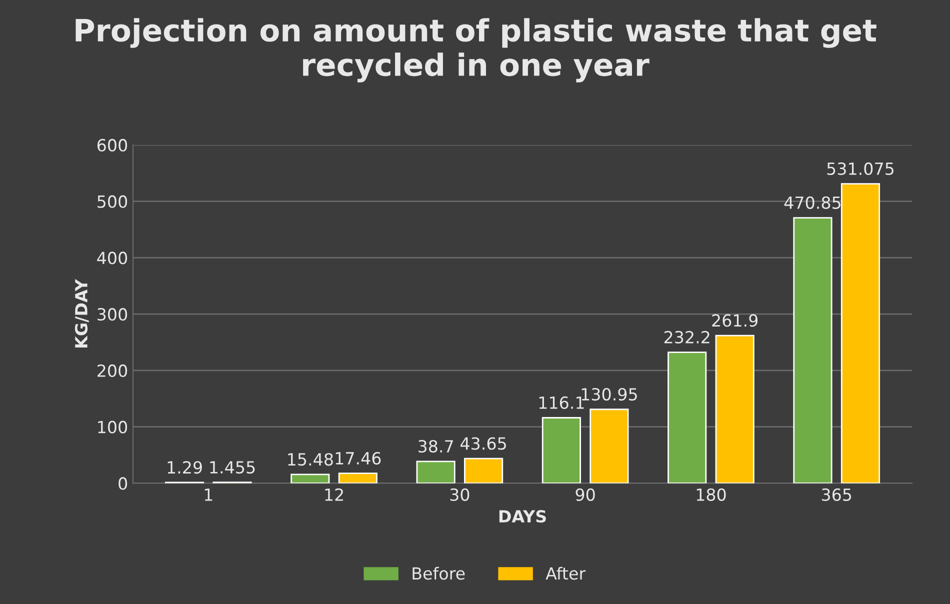 This screenshot has height=604, width=950. What do you see at coordinates (113, 201) in the screenshot?
I see `y-tick-label: 500` at bounding box center [113, 201].